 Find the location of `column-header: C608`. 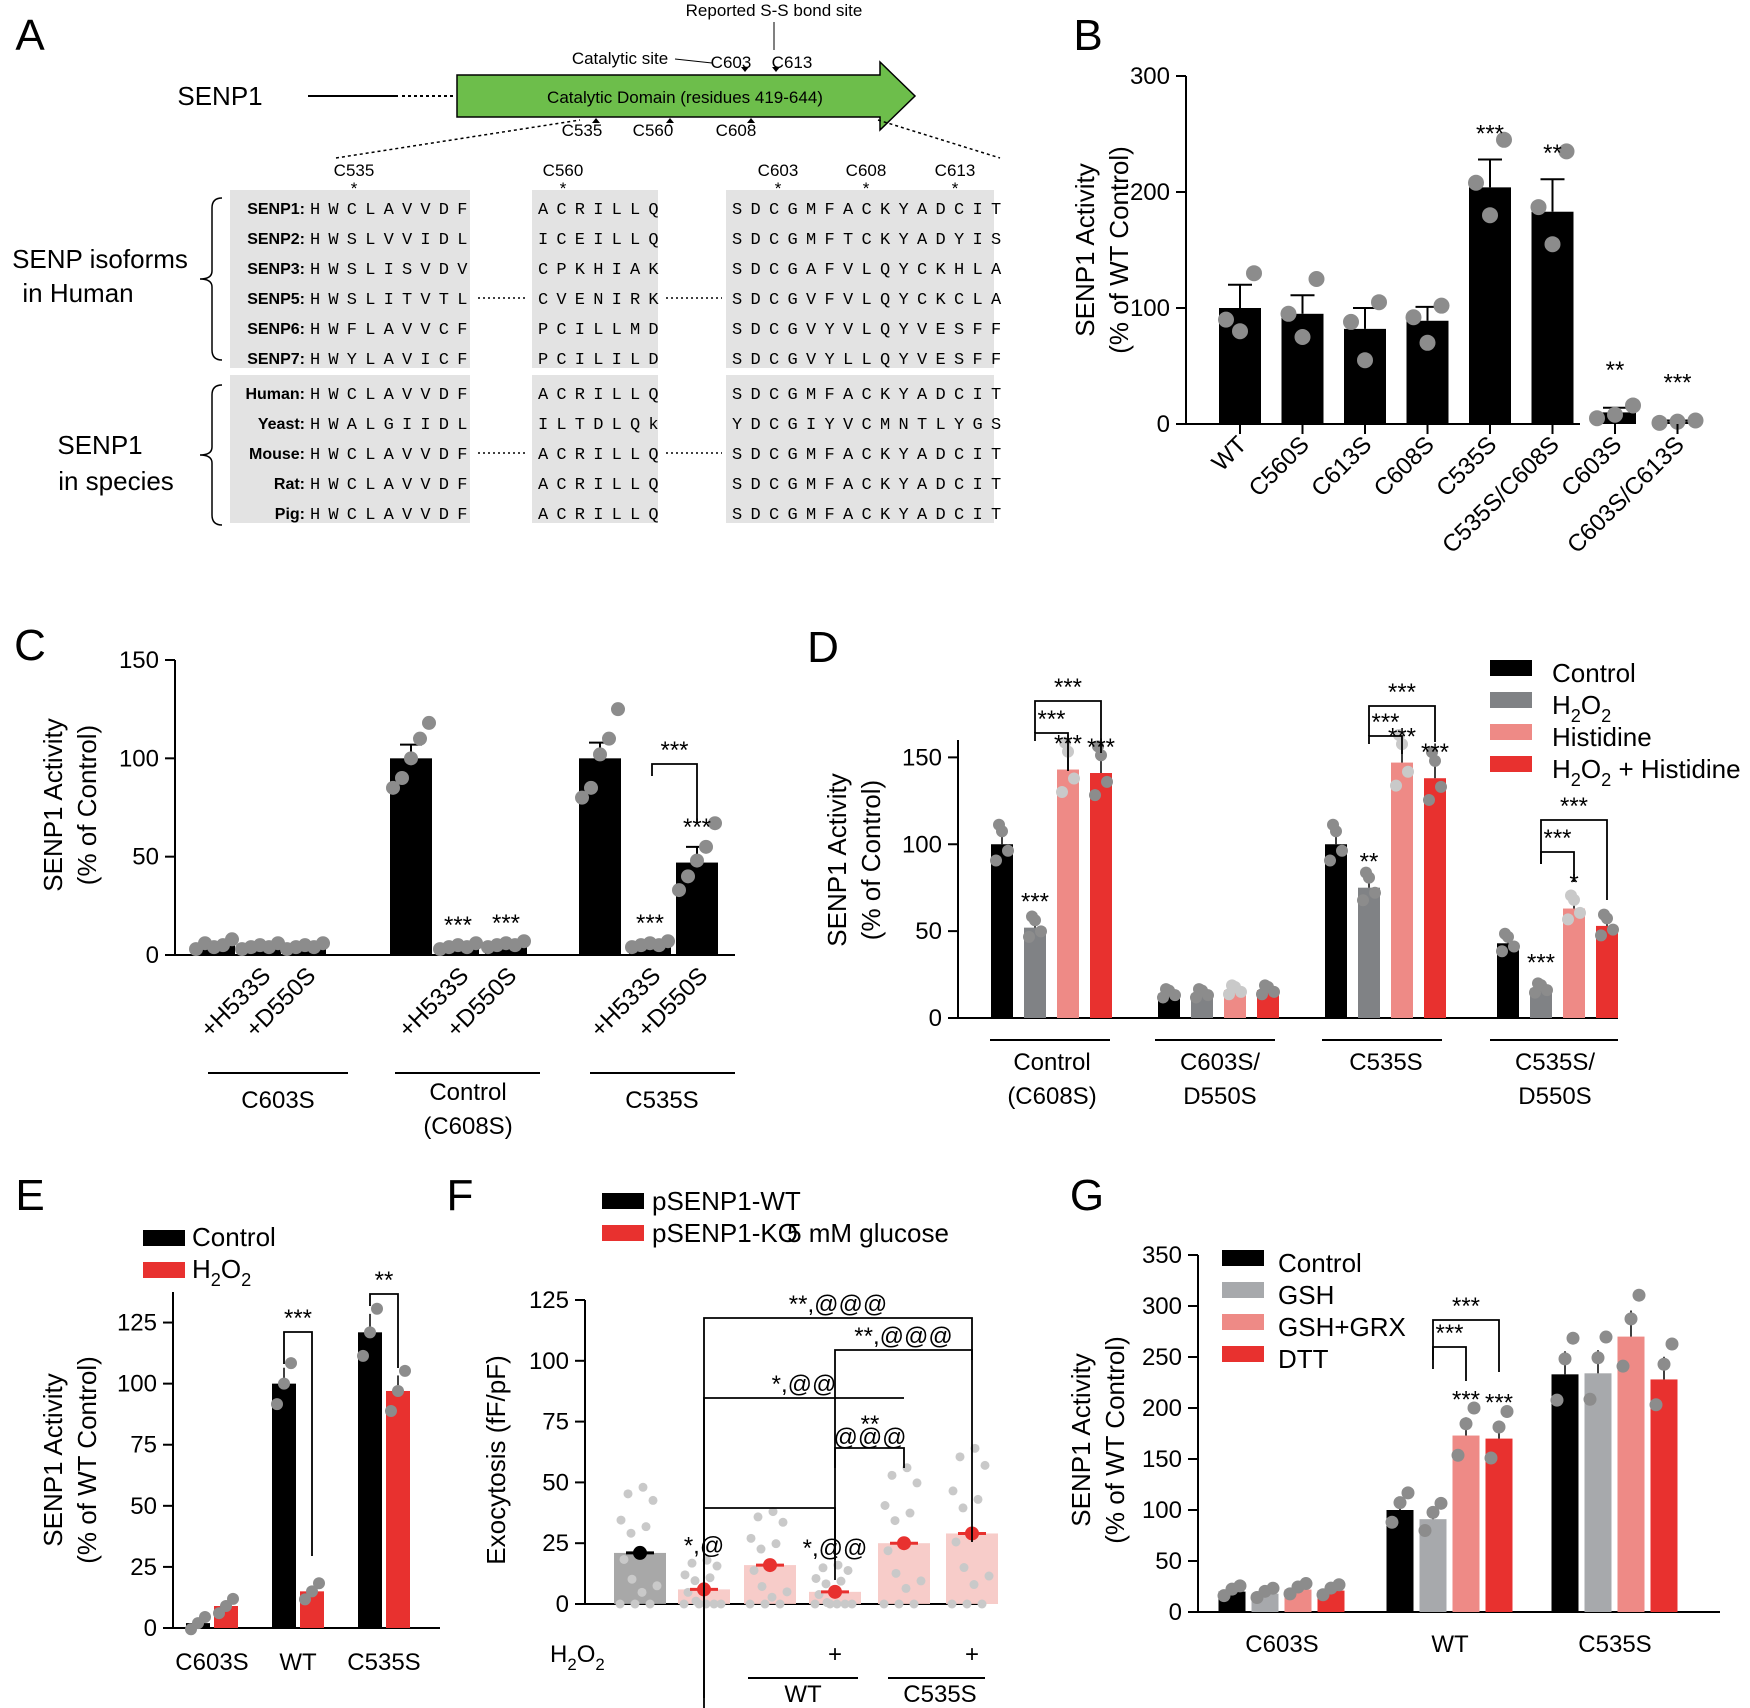

column-header: C608 is located at coordinates (866, 170).